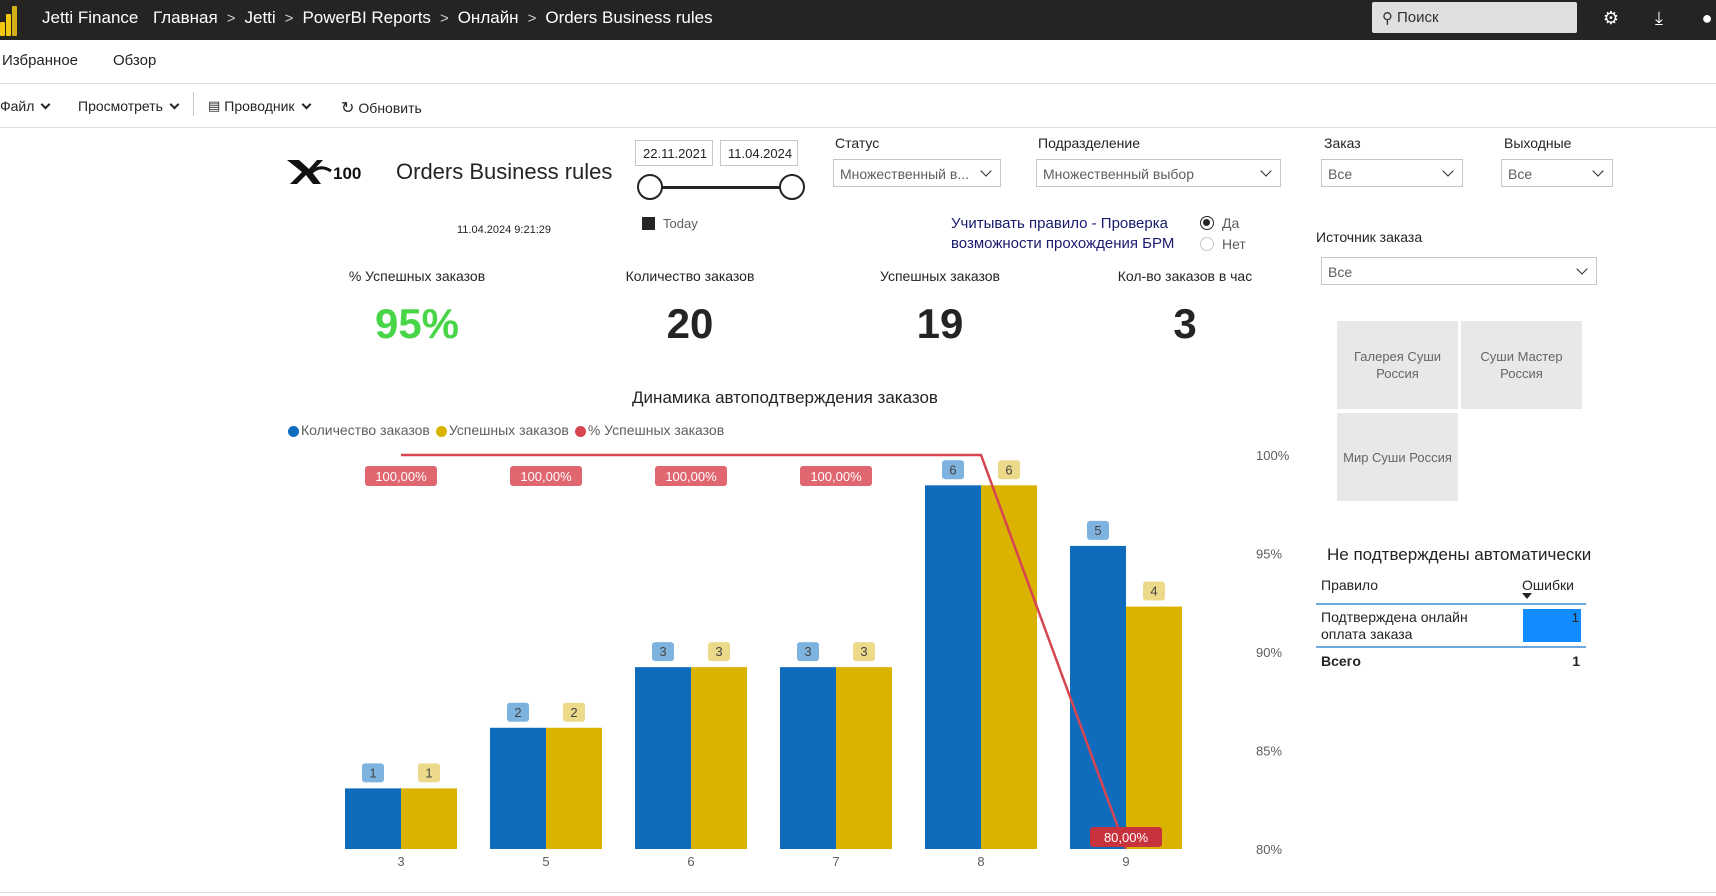 The image size is (1716, 896). What do you see at coordinates (135, 60) in the screenshot?
I see `menu-overview: Обзор` at bounding box center [135, 60].